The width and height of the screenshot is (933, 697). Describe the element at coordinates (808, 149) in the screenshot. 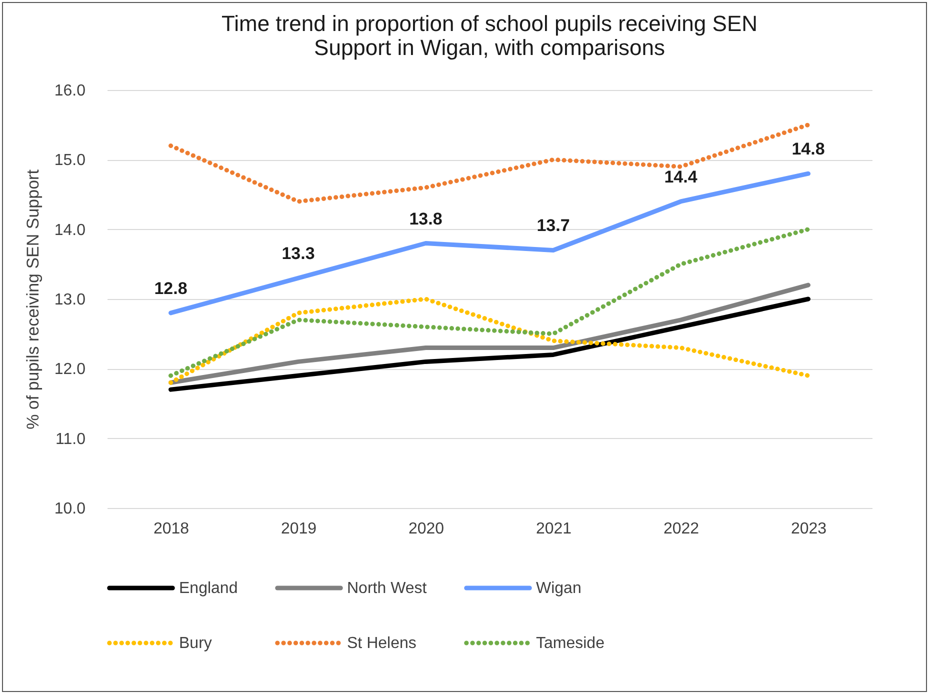

I see `data-label: 14.8` at that location.